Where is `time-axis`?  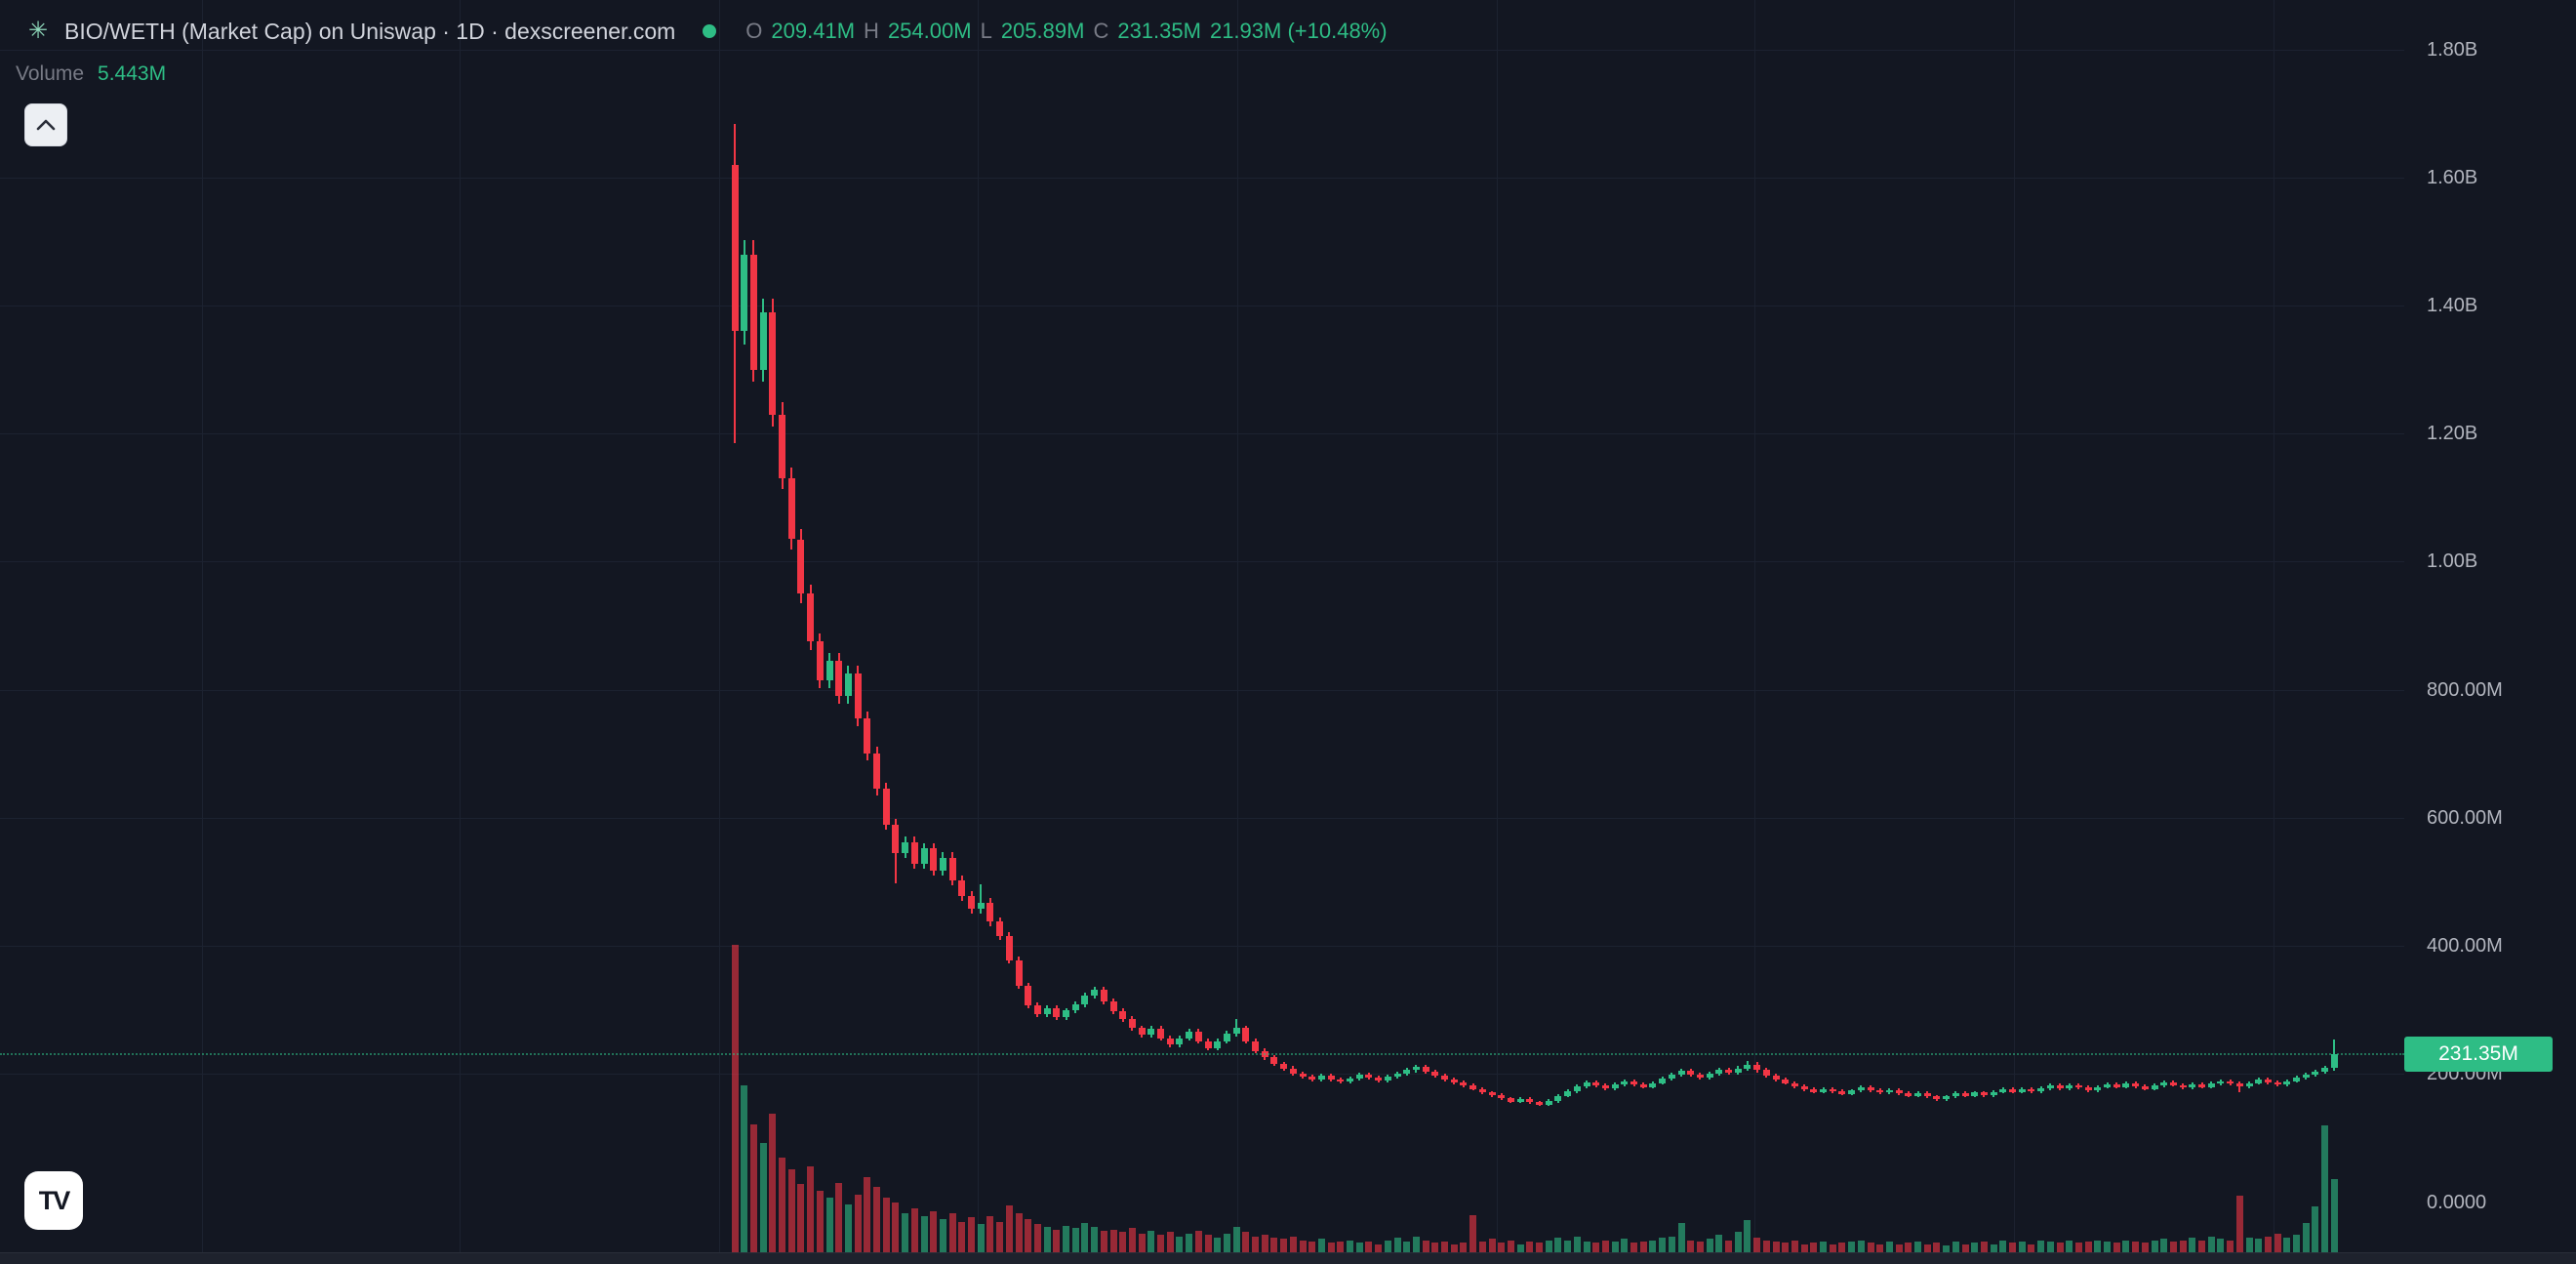
time-axis is located at coordinates (1288, 1258).